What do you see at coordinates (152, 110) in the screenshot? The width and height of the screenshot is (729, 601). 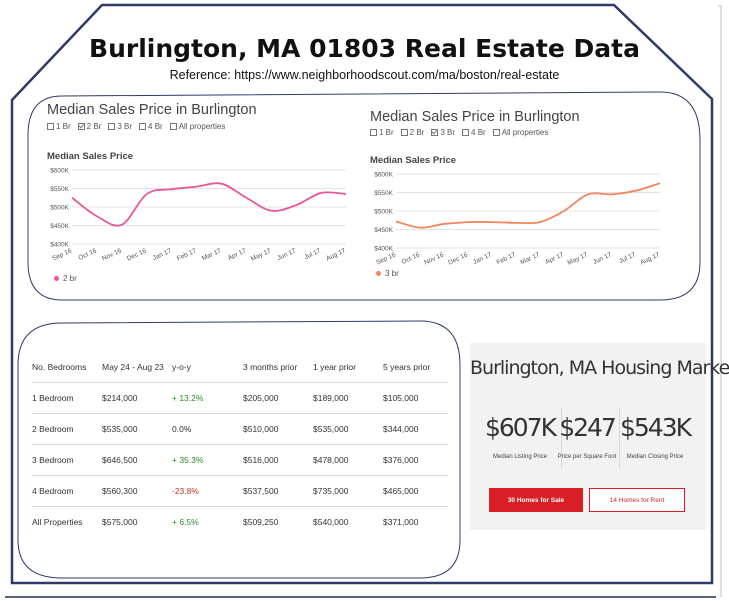 I see `chart-left-title: Median Sales Price in Burlington` at bounding box center [152, 110].